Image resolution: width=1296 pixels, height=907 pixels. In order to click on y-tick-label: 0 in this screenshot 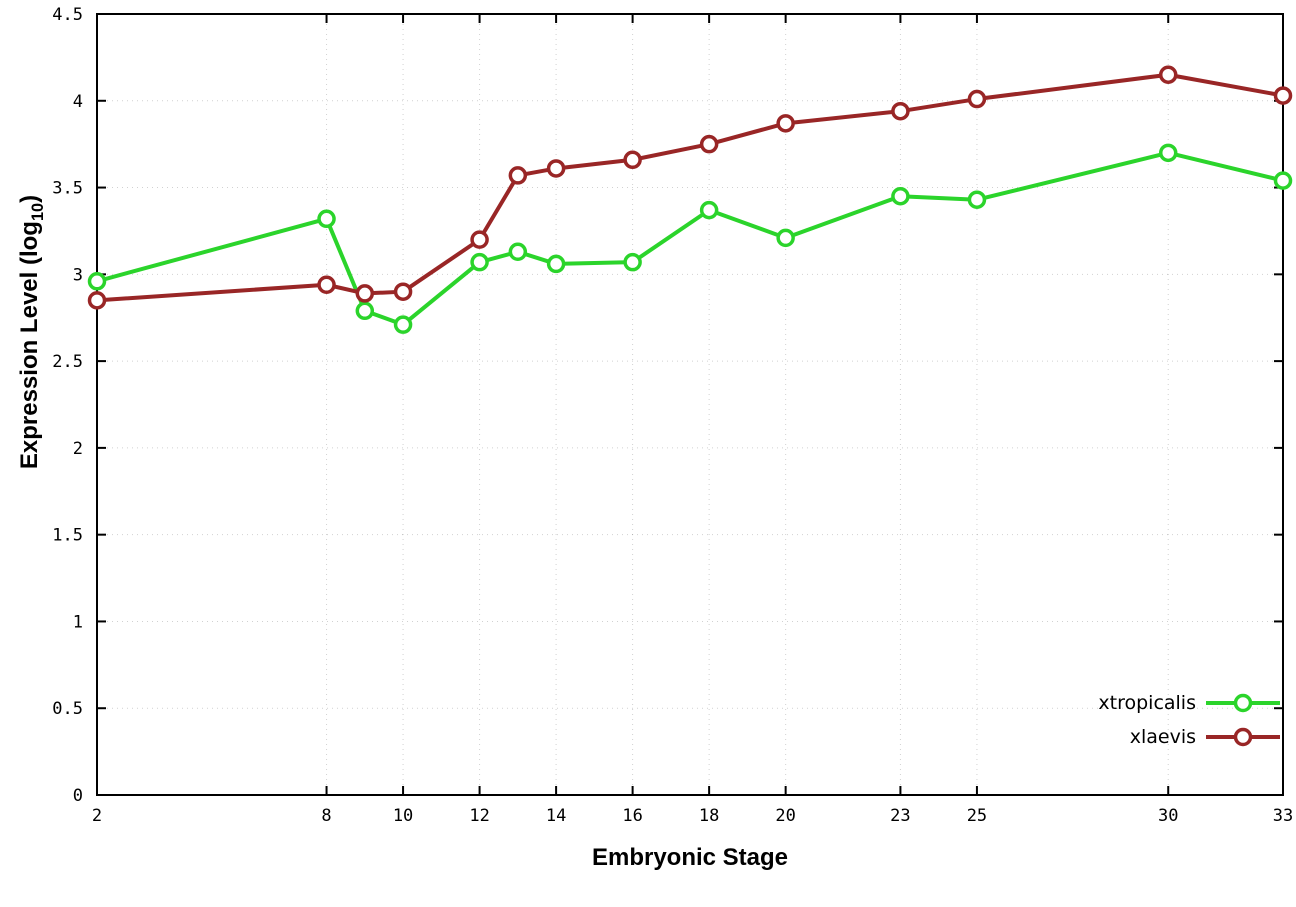, I will do `click(78, 796)`.